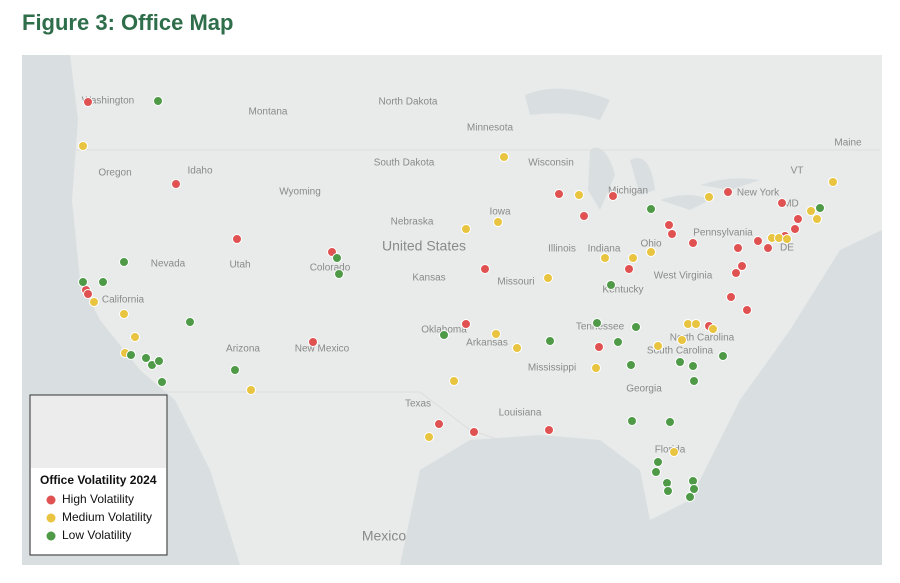  Describe the element at coordinates (702, 338) in the screenshot. I see `place-label: North Carolina` at that location.